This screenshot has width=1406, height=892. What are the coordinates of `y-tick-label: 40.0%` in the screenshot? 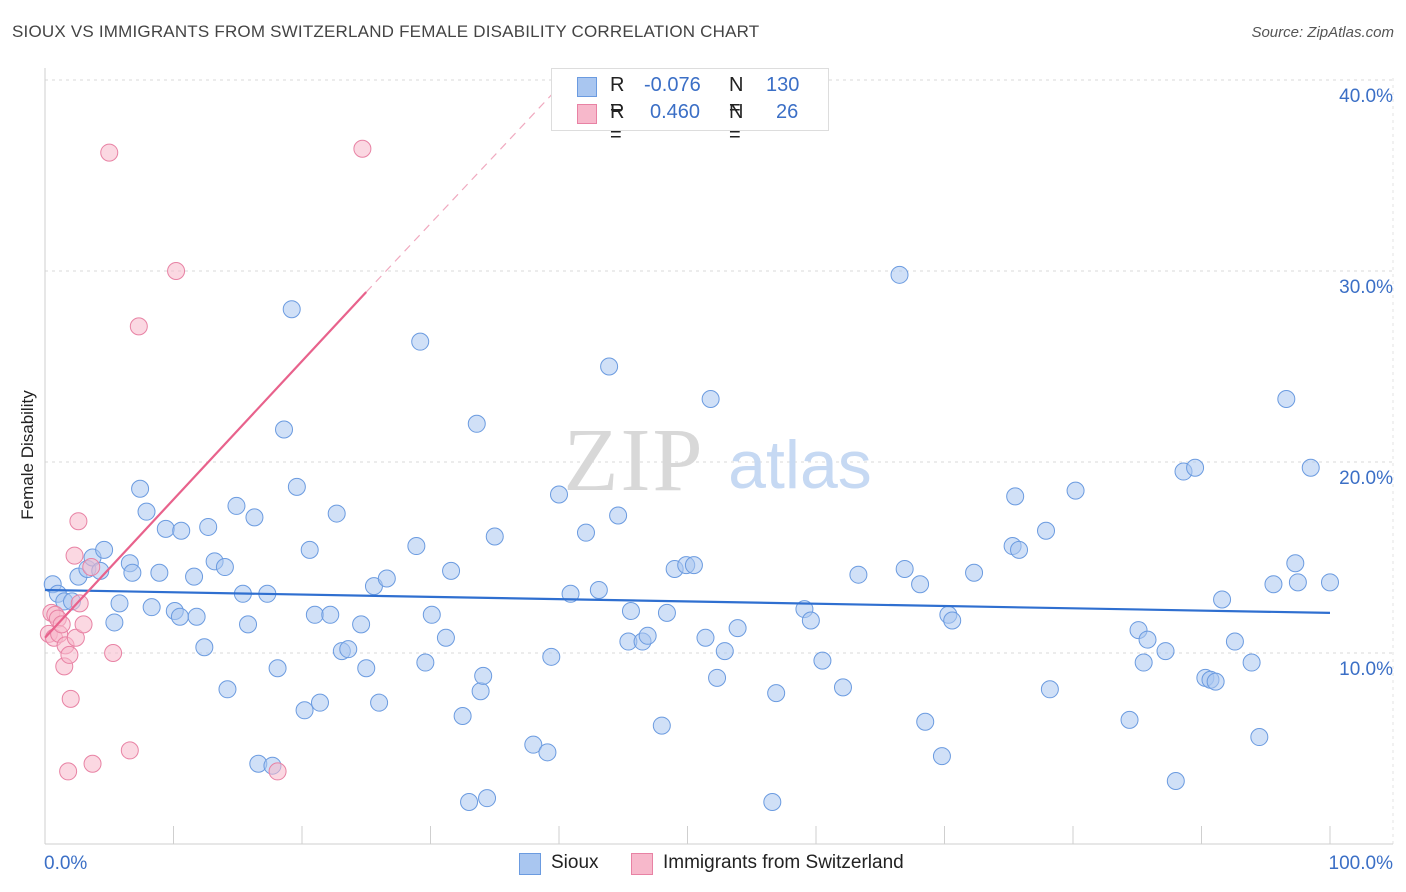 It's located at (1366, 96).